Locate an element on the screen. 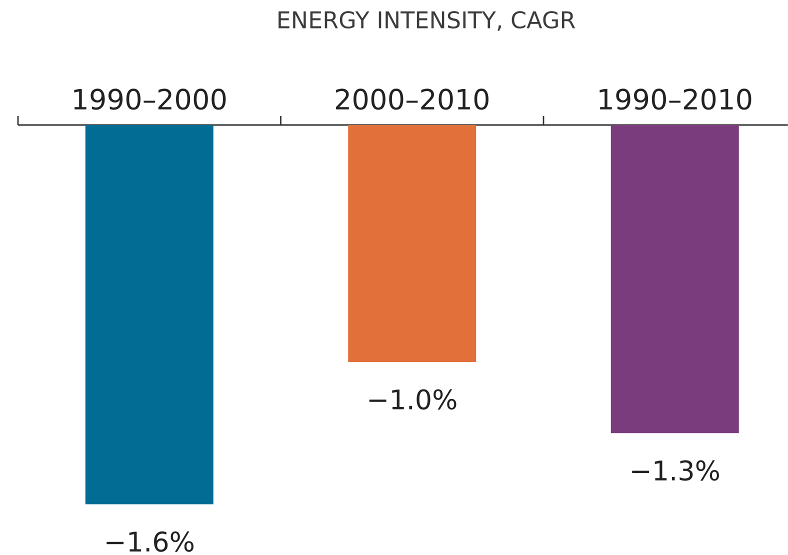 The height and width of the screenshot is (555, 788). x-tick-label: 1990–2010 is located at coordinates (676, 99).